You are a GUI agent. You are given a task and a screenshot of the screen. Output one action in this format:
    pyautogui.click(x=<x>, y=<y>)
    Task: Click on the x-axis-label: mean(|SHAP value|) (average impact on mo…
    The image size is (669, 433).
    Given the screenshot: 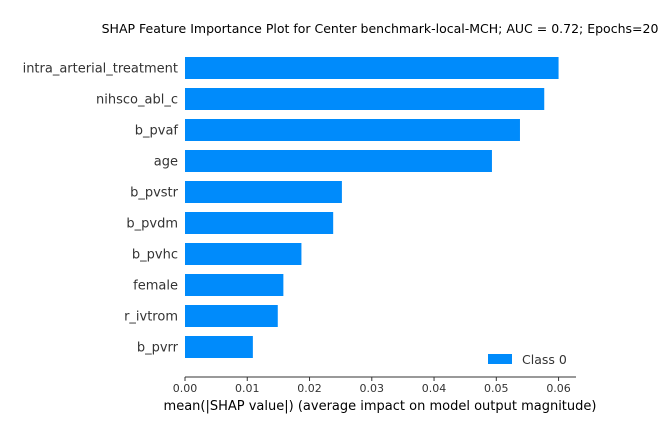 What is the action you would take?
    pyautogui.click(x=380, y=406)
    